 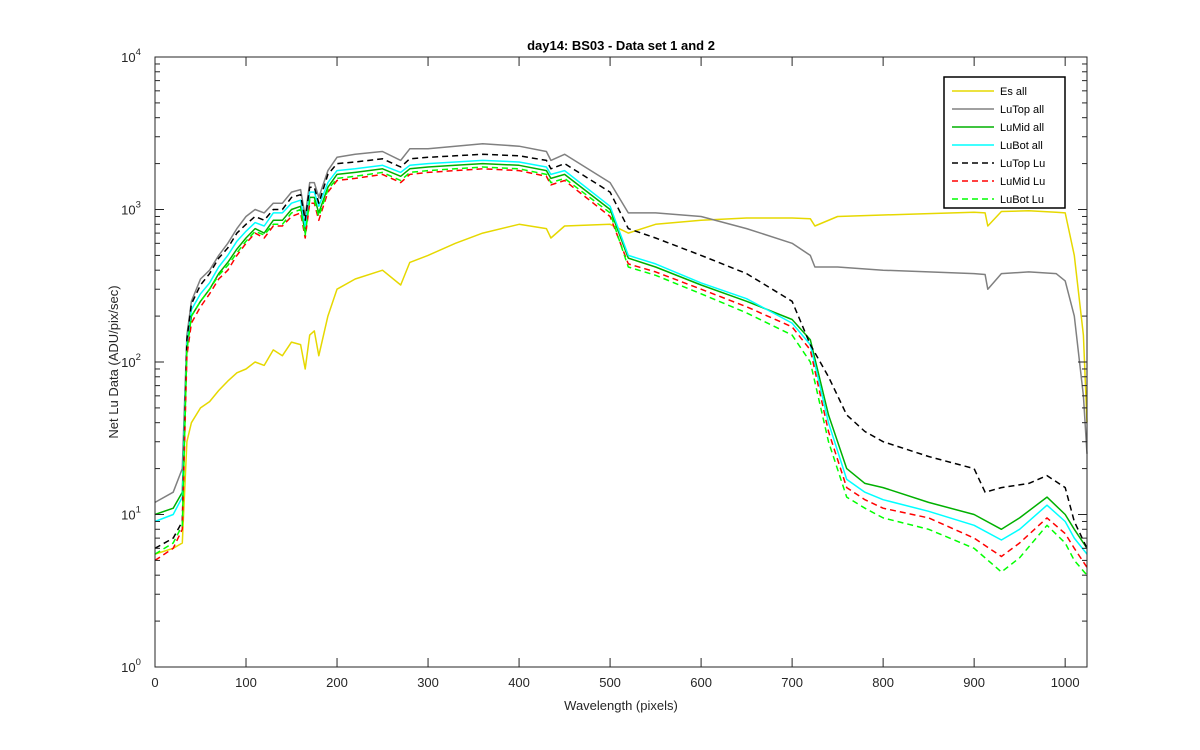 What do you see at coordinates (1022, 128) in the screenshot?
I see `legend-label: LuMid all` at bounding box center [1022, 128].